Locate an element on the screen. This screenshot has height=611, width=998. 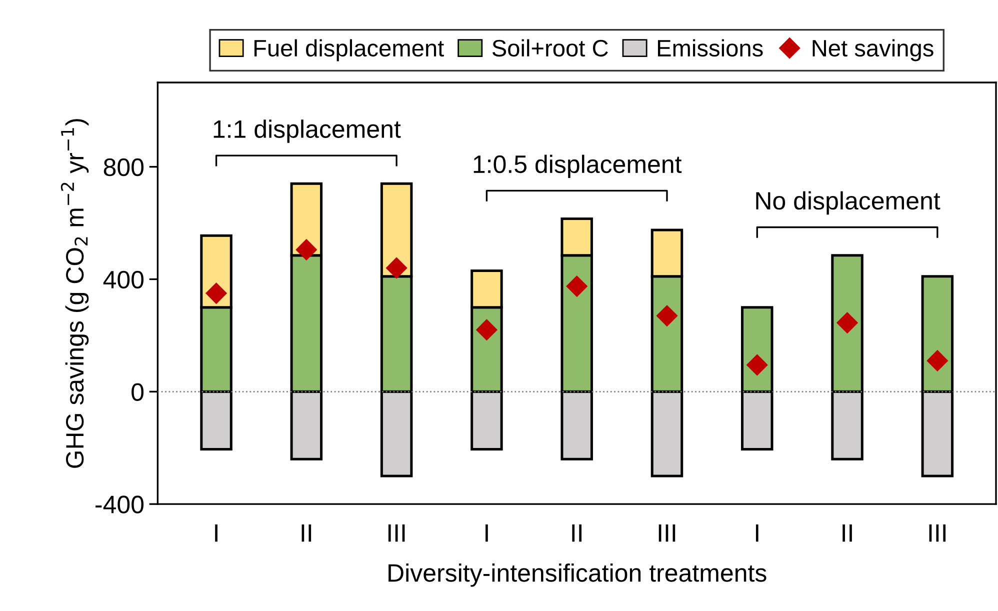
y-tick-label: 800 is located at coordinates (124, 167).